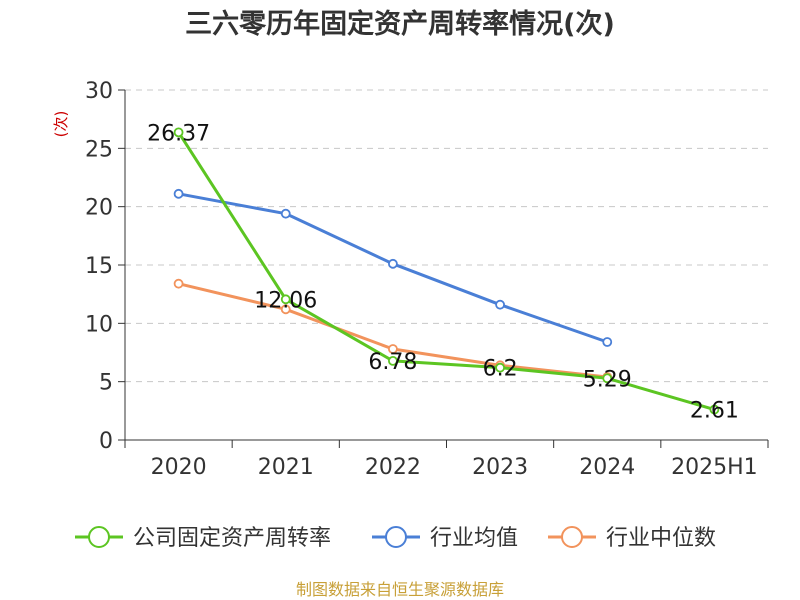 This screenshot has width=800, height=600. I want to click on data-label: 12.06, so click(285, 300).